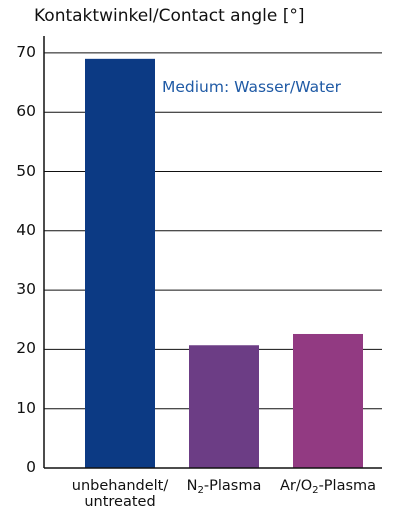 The width and height of the screenshot is (393, 511). Describe the element at coordinates (31, 467) in the screenshot. I see `y-tick-label: 0` at that location.